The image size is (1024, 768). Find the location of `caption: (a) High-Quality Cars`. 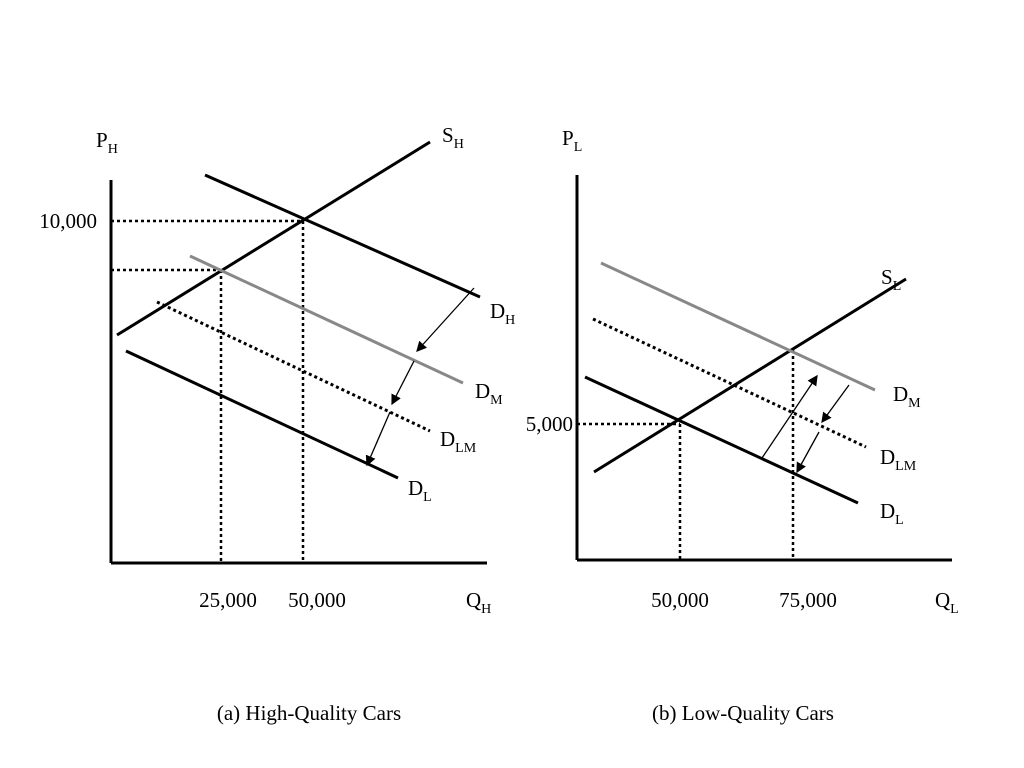

caption: (a) High-Quality Cars is located at coordinates (309, 713).